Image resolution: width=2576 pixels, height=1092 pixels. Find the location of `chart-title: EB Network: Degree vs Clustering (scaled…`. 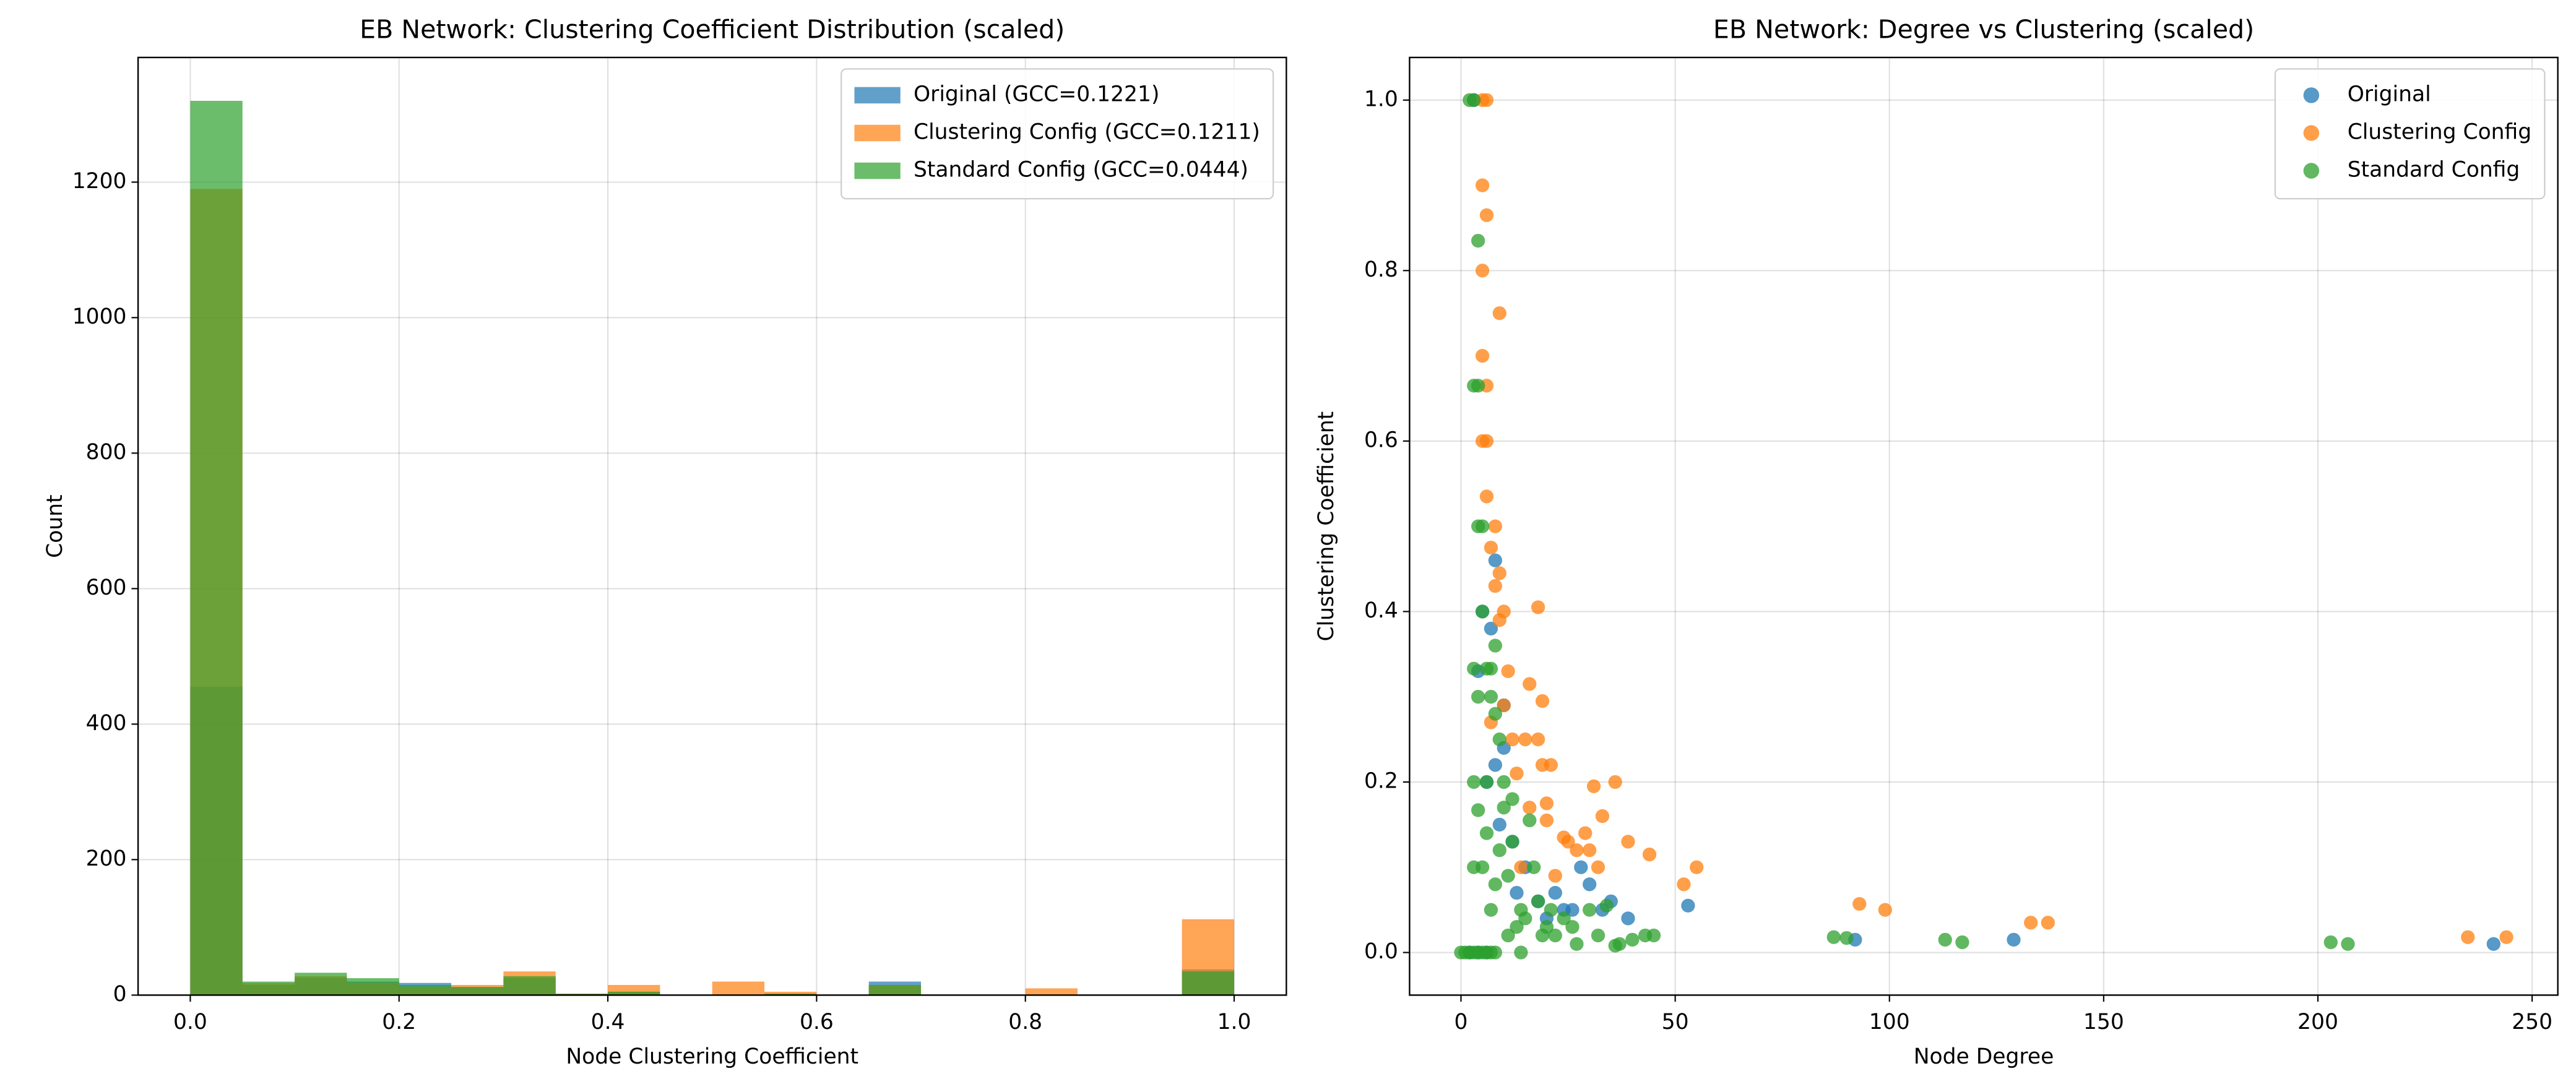

chart-title: EB Network: Degree vs Clustering (scaled… is located at coordinates (1983, 29).